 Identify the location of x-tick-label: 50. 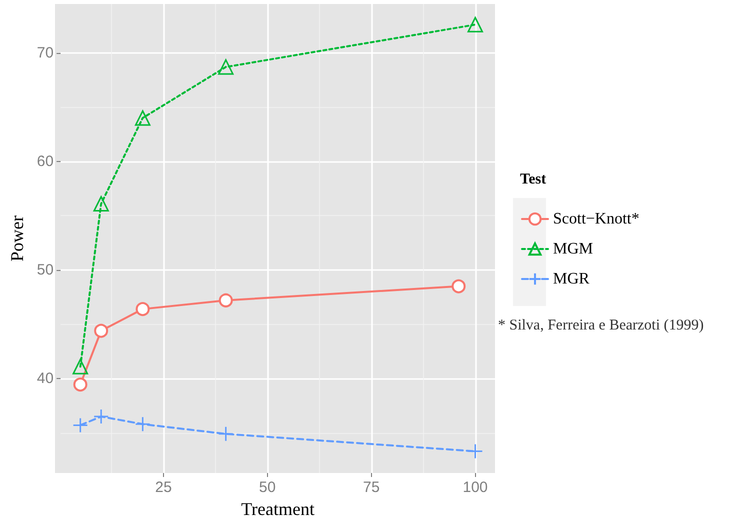
(267, 487).